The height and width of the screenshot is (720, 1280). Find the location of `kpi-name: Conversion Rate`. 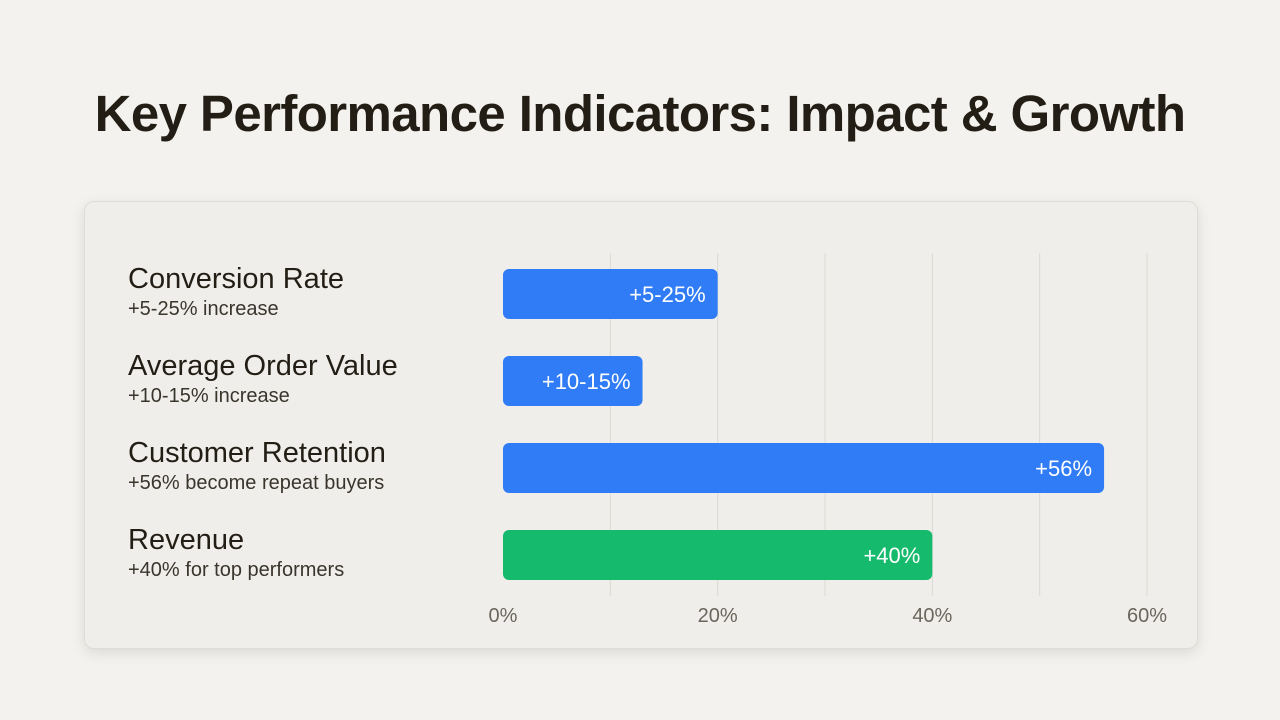

kpi-name: Conversion Rate is located at coordinates (236, 279).